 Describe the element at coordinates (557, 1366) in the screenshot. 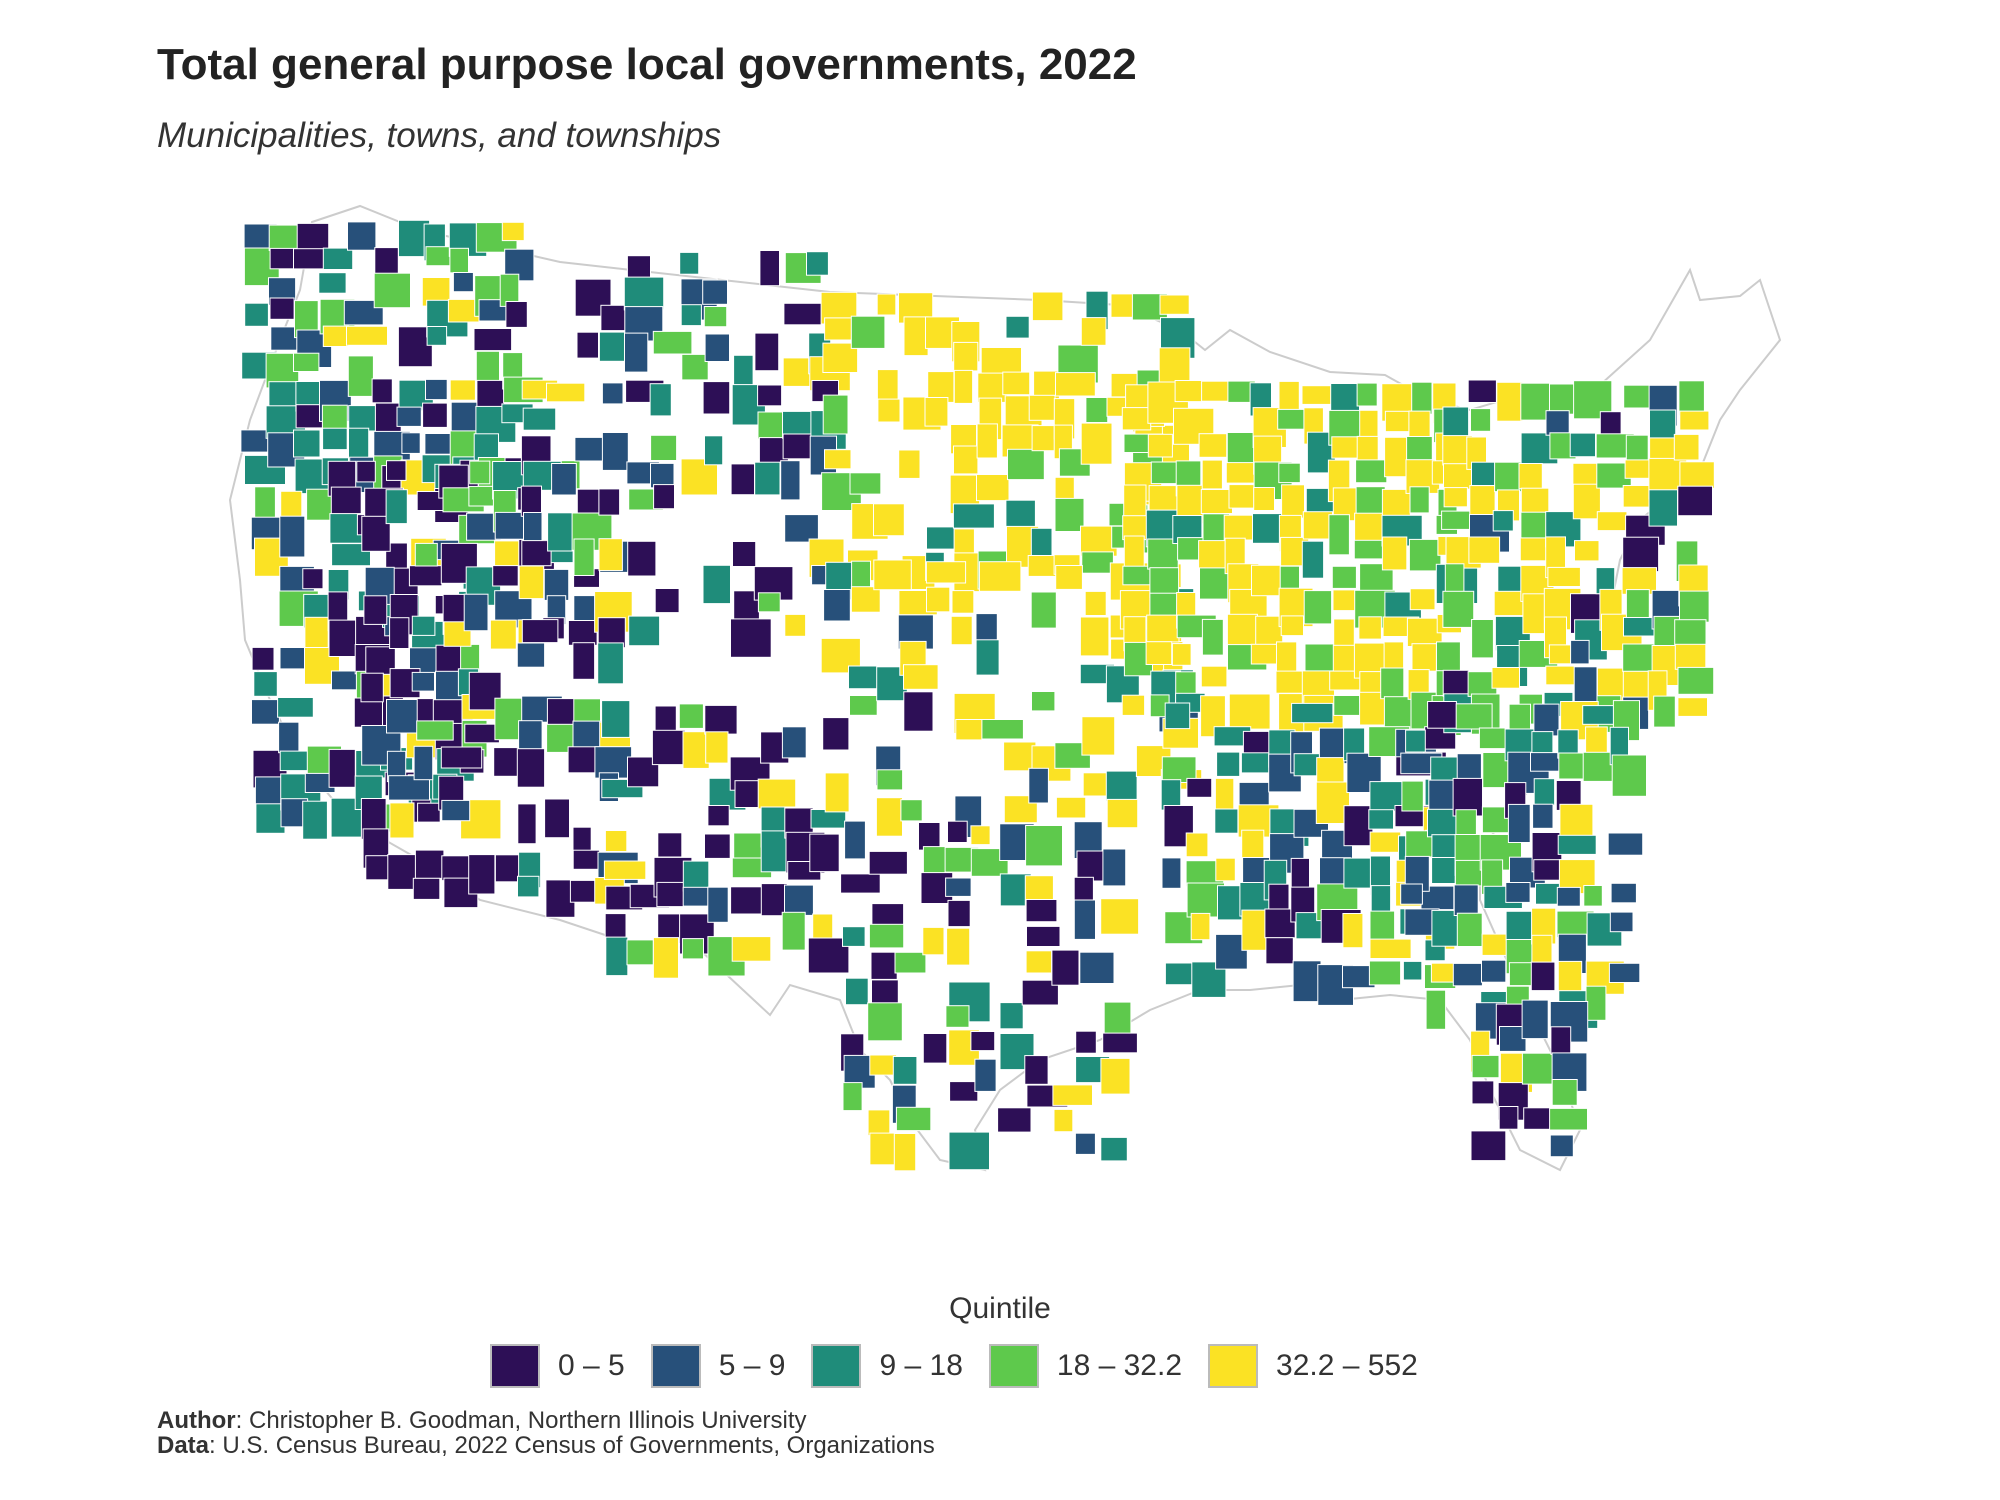

I see `legend-item: 0 – 5` at that location.